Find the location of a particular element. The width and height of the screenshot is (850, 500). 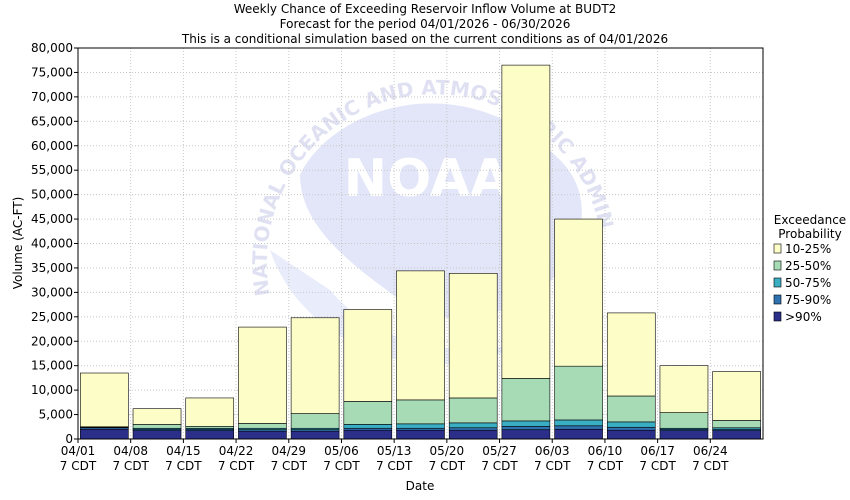

x-tick-label: 05/27 is located at coordinates (499, 451).